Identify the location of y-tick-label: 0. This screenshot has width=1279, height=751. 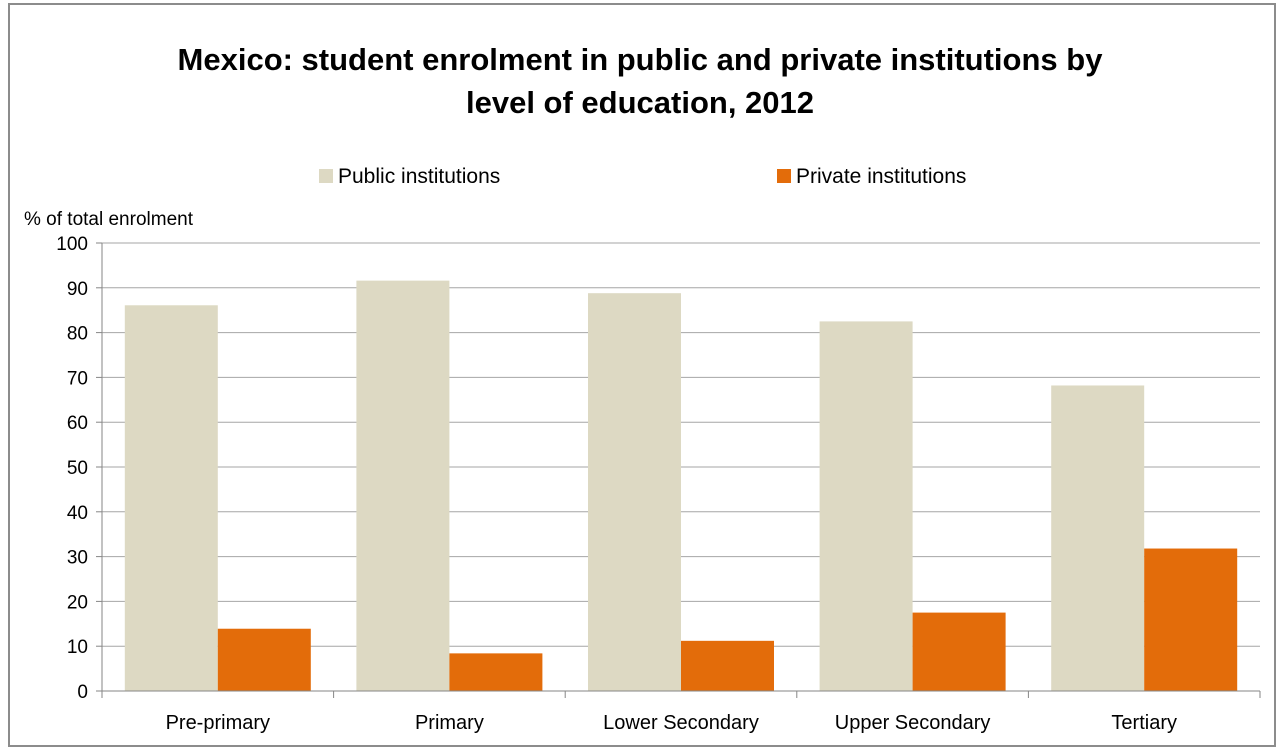
(82, 692).